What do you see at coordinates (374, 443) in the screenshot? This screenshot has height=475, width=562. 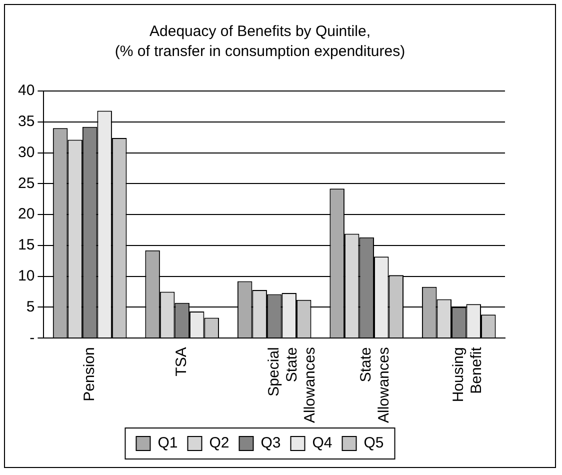 I see `legend-label: Q5` at bounding box center [374, 443].